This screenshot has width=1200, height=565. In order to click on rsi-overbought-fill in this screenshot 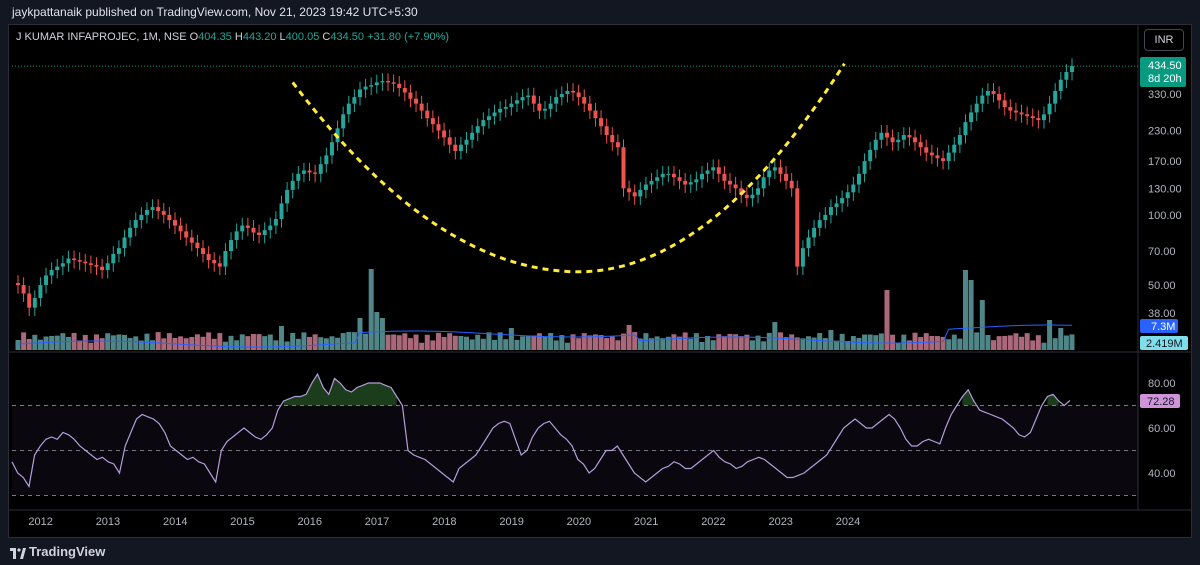, I will do `click(677, 390)`.